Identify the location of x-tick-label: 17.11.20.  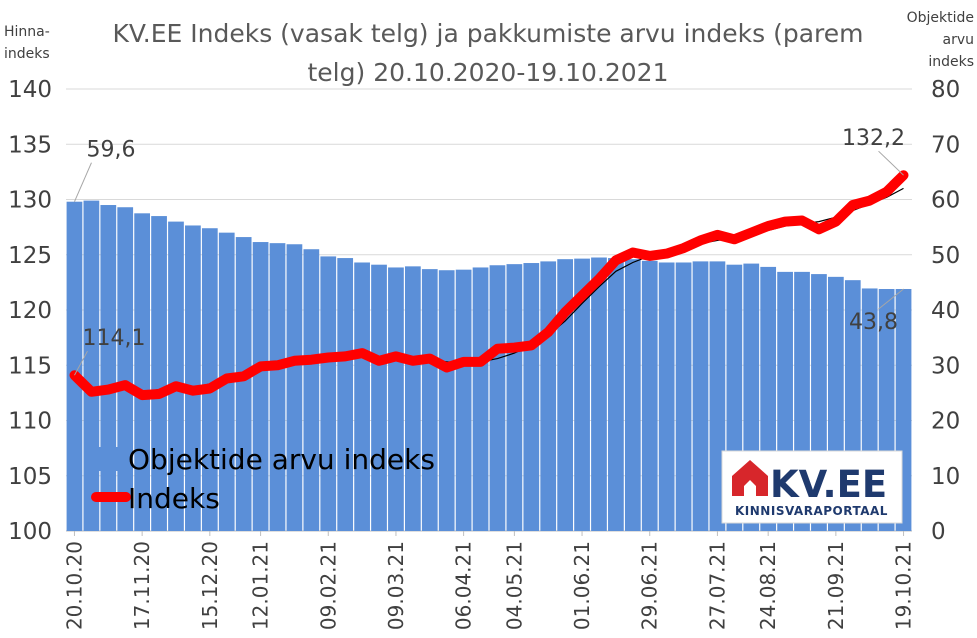
(142, 585).